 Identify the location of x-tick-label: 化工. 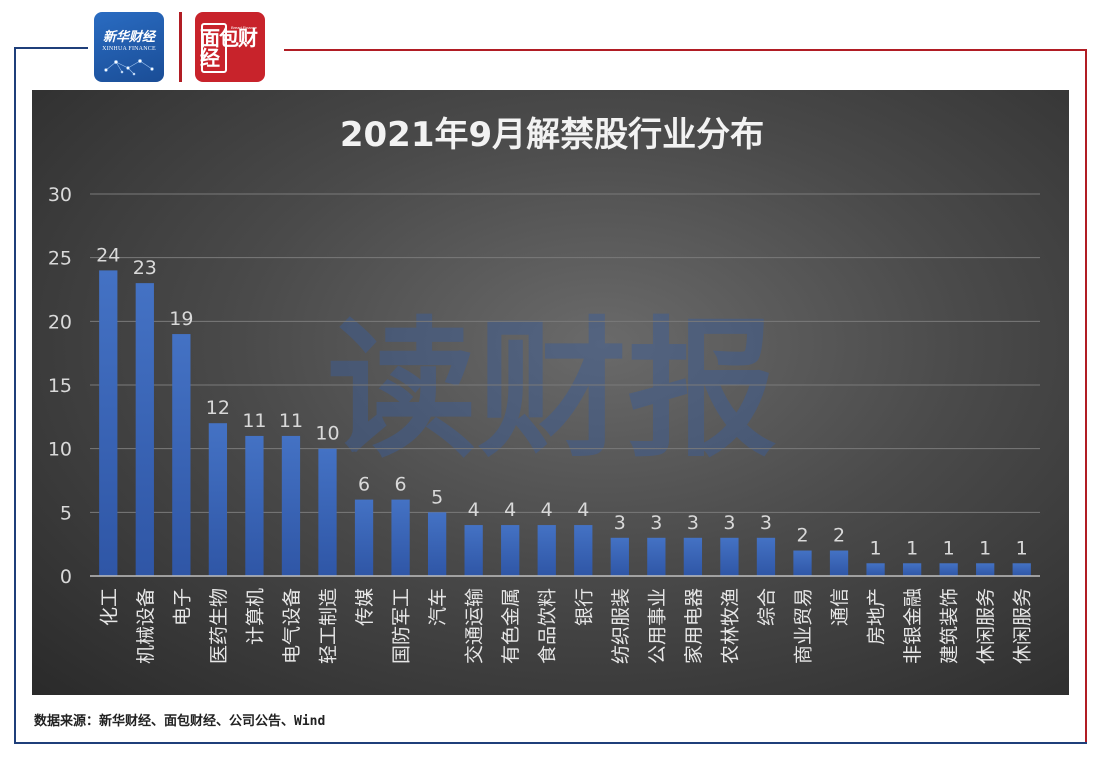
(109, 607).